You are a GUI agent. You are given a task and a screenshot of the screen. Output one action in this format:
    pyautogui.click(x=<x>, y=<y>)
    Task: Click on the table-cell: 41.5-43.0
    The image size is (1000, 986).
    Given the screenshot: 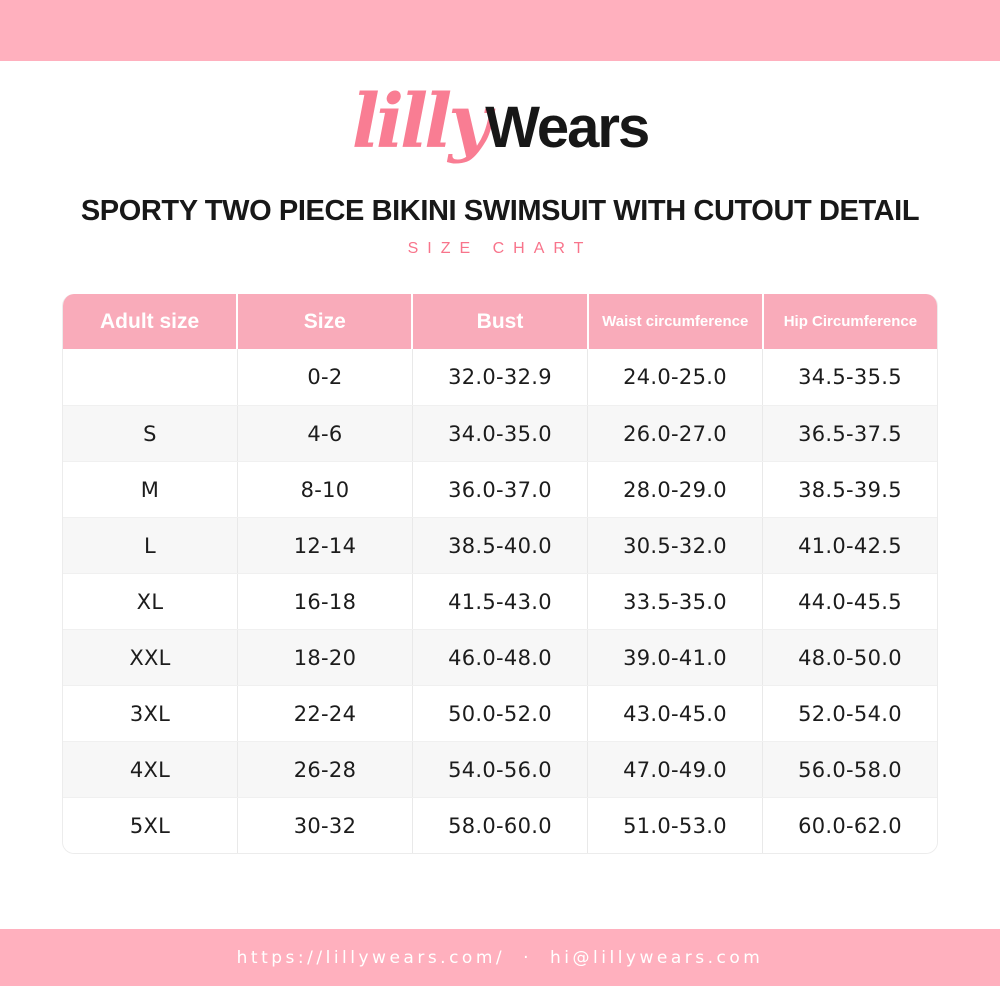 What is the action you would take?
    pyautogui.click(x=499, y=601)
    